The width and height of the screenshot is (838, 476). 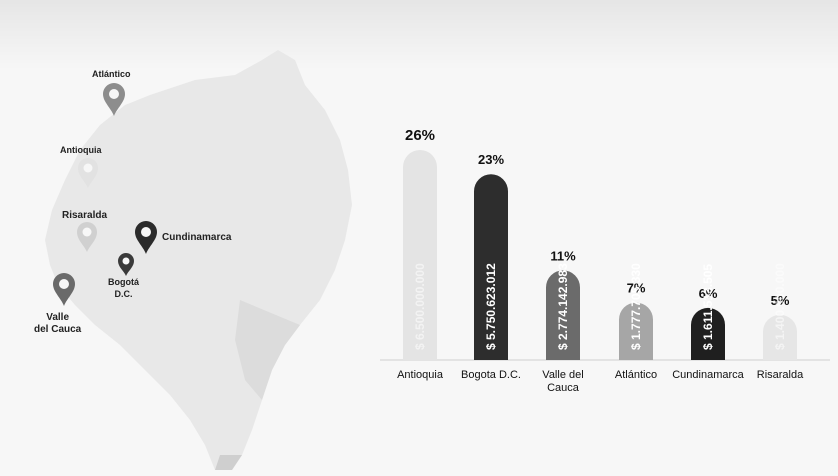 I want to click on value-label-1: $ 5.750.623.012, so click(x=491, y=306).